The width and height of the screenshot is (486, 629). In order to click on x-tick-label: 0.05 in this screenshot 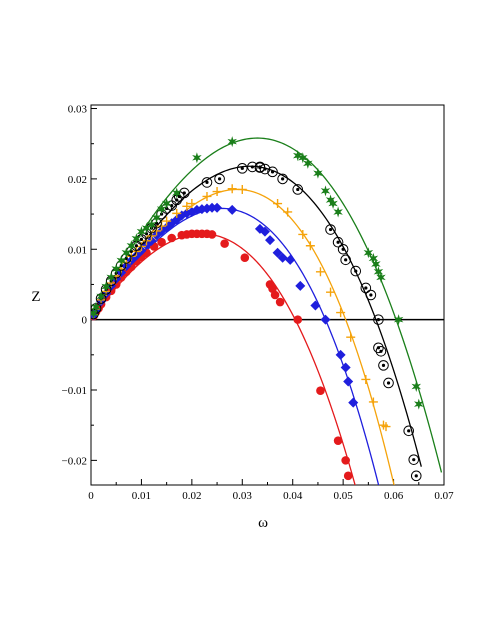, I will do `click(344, 496)`.